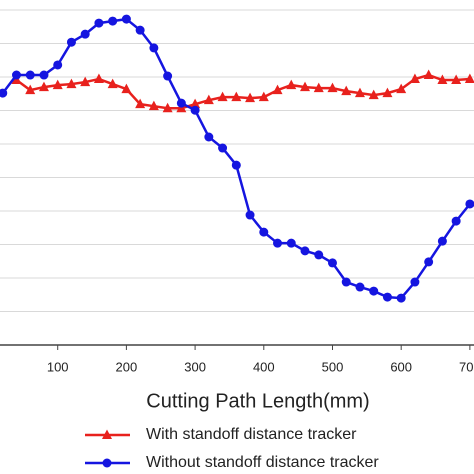 The image size is (474, 474). What do you see at coordinates (127, 366) in the screenshot?
I see `x-tick-label: 200` at bounding box center [127, 366].